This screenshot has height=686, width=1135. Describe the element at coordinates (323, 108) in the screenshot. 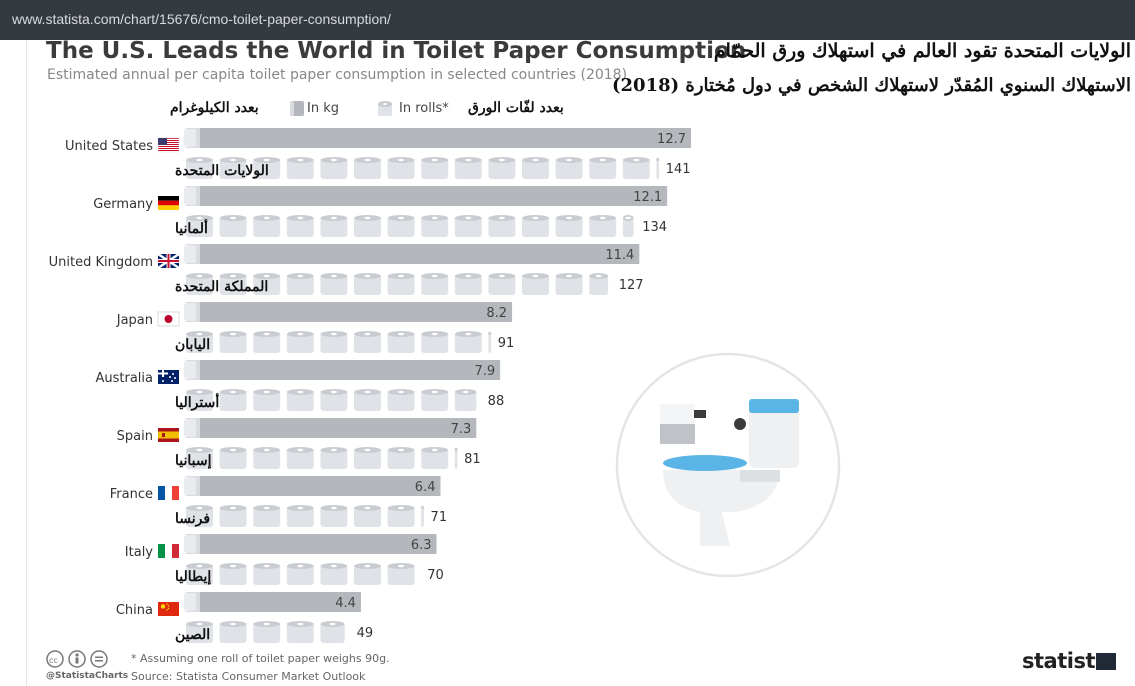

I see `legend-kg: In kg` at that location.